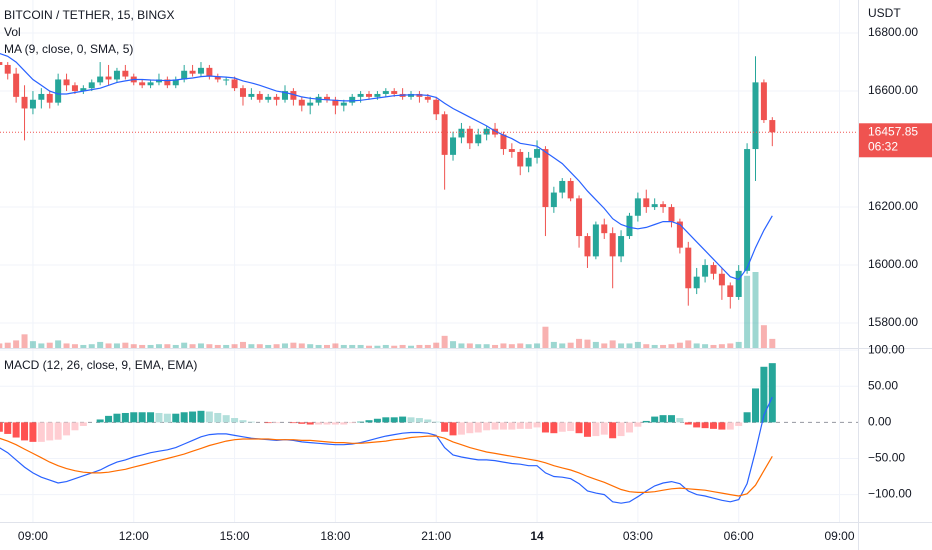 Image resolution: width=932 pixels, height=550 pixels. What do you see at coordinates (886, 349) in the screenshot?
I see `macd-tick-label: 100.00` at bounding box center [886, 349].